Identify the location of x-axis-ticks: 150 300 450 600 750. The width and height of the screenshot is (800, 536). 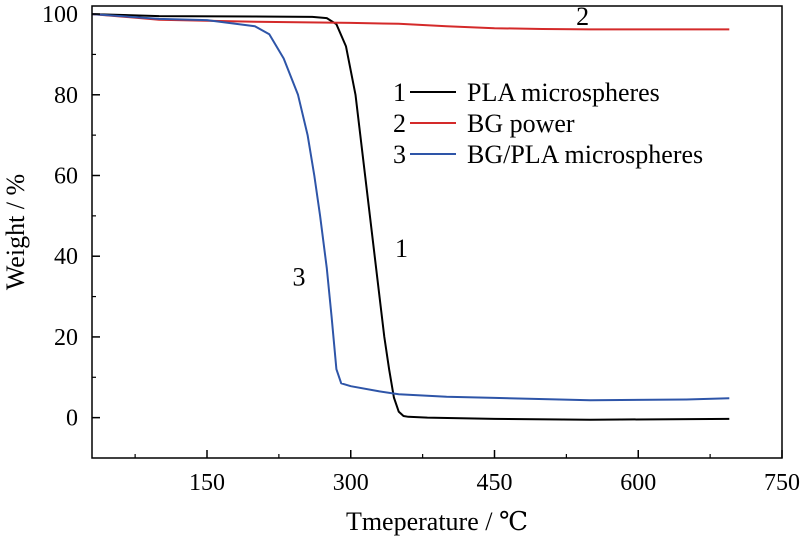
(467, 473).